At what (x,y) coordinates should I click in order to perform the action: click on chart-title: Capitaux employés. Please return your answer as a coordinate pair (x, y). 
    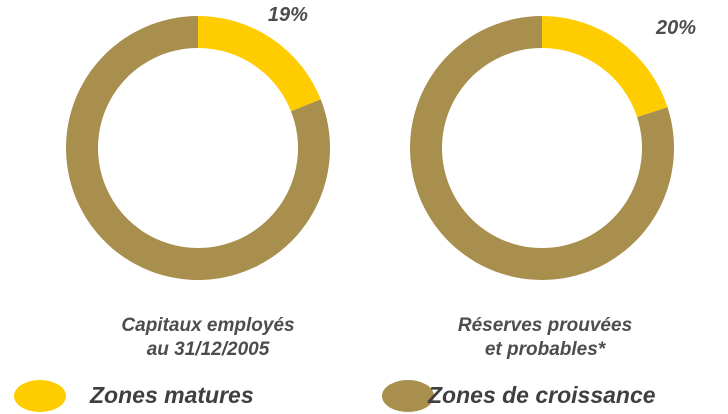
    Looking at the image, I should click on (207, 325).